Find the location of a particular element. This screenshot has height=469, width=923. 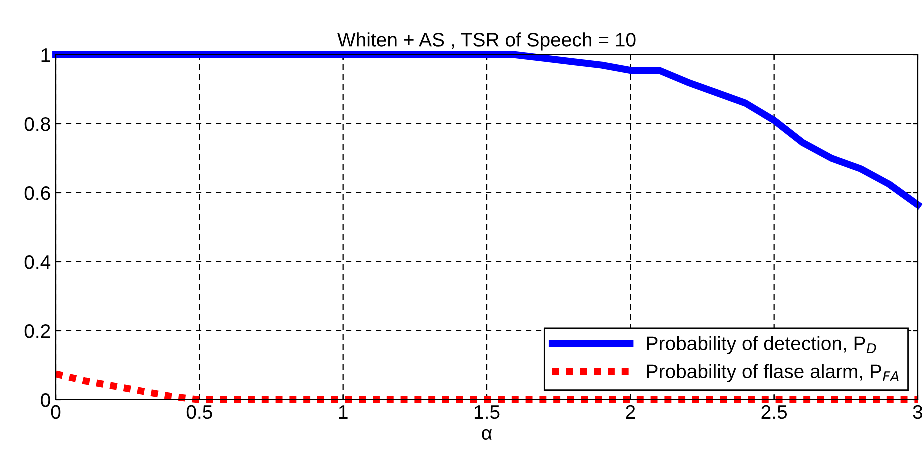

x-tick-label: 3 is located at coordinates (918, 412).